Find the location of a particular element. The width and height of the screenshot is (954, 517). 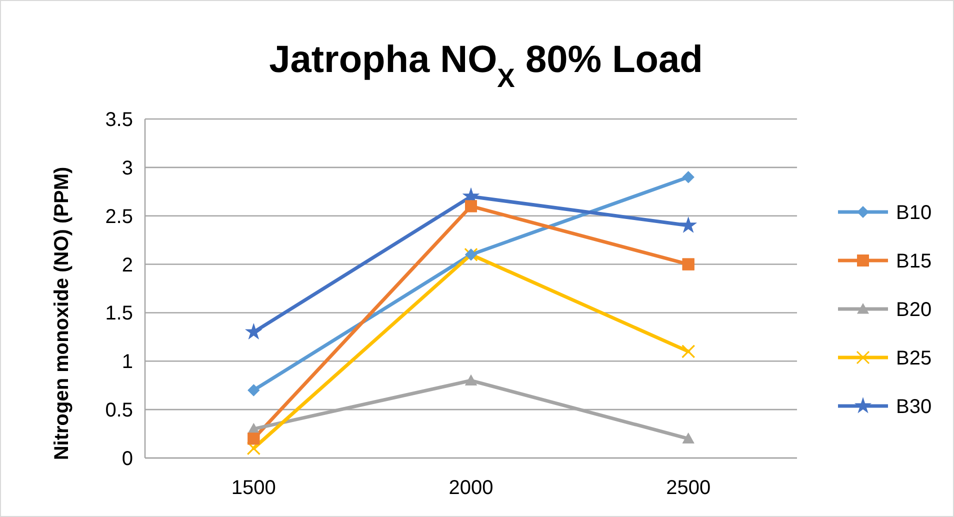

legend-label: B15 is located at coordinates (914, 261).